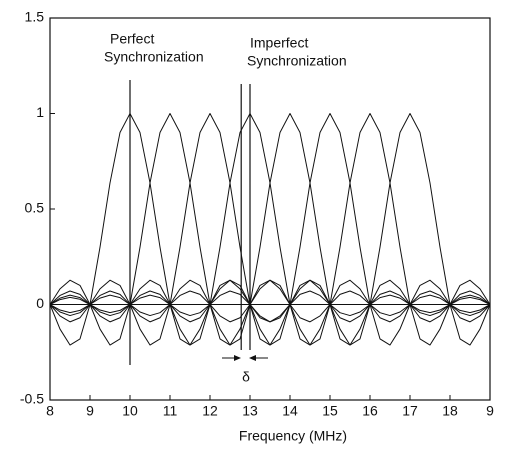  I want to click on y-tick-label: 1, so click(40, 112).